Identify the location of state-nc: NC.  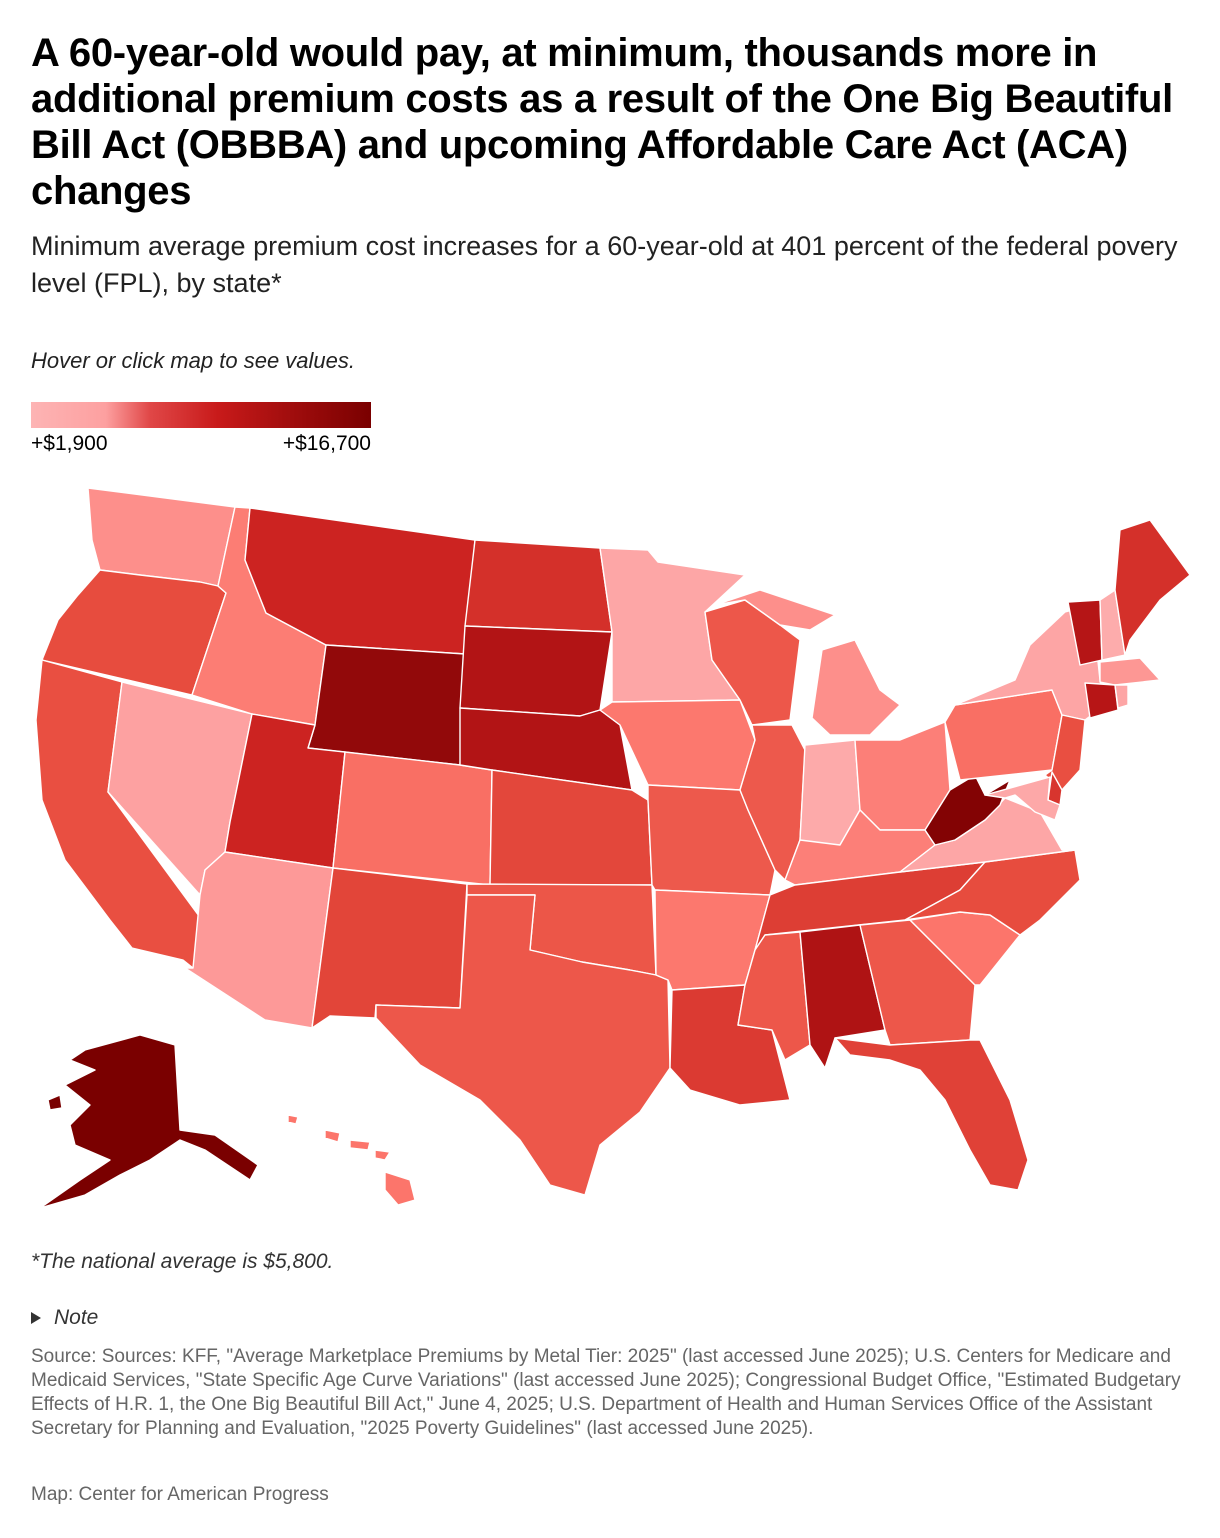
(992, 892).